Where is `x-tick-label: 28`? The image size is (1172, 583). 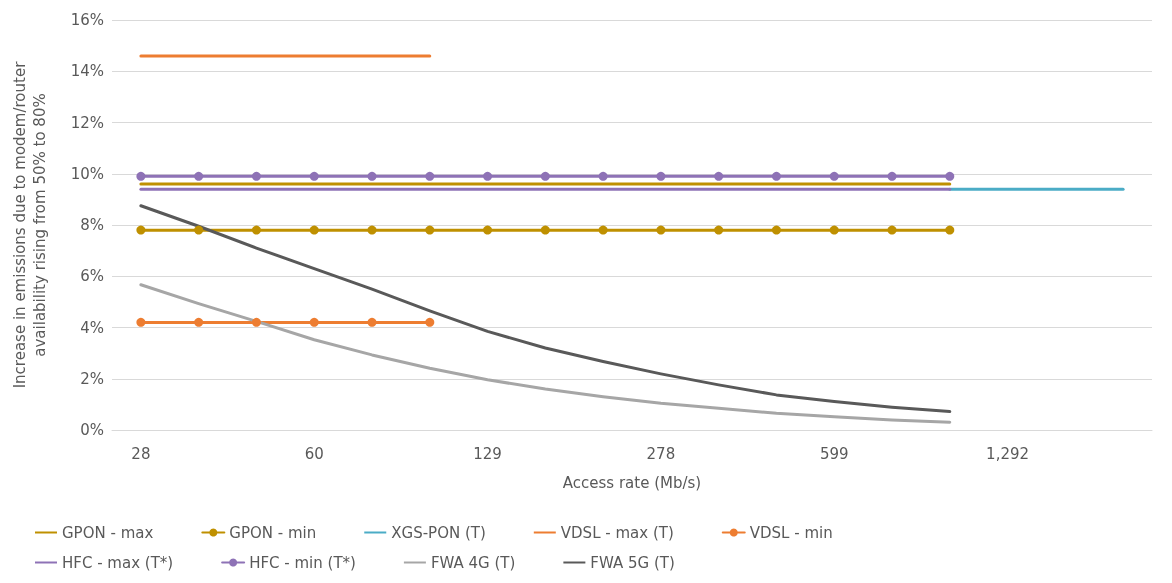 x-tick-label: 28 is located at coordinates (141, 453).